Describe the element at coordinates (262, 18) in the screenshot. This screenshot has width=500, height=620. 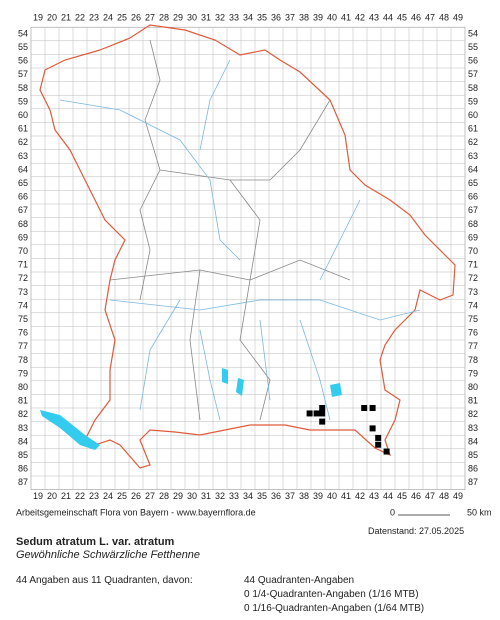
I see `column-label: 35` at that location.